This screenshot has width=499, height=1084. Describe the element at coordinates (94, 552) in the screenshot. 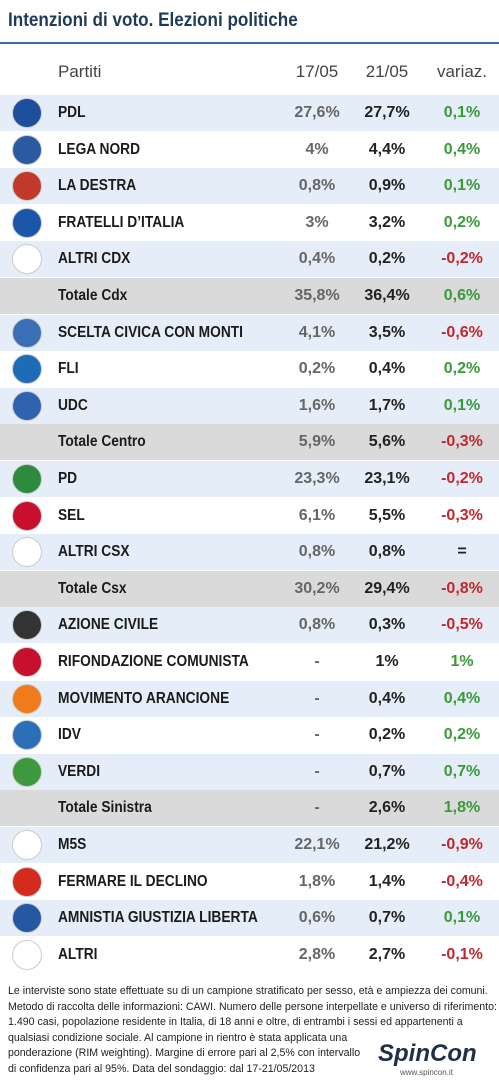

I see `party-name: ALTRI CSX` at that location.